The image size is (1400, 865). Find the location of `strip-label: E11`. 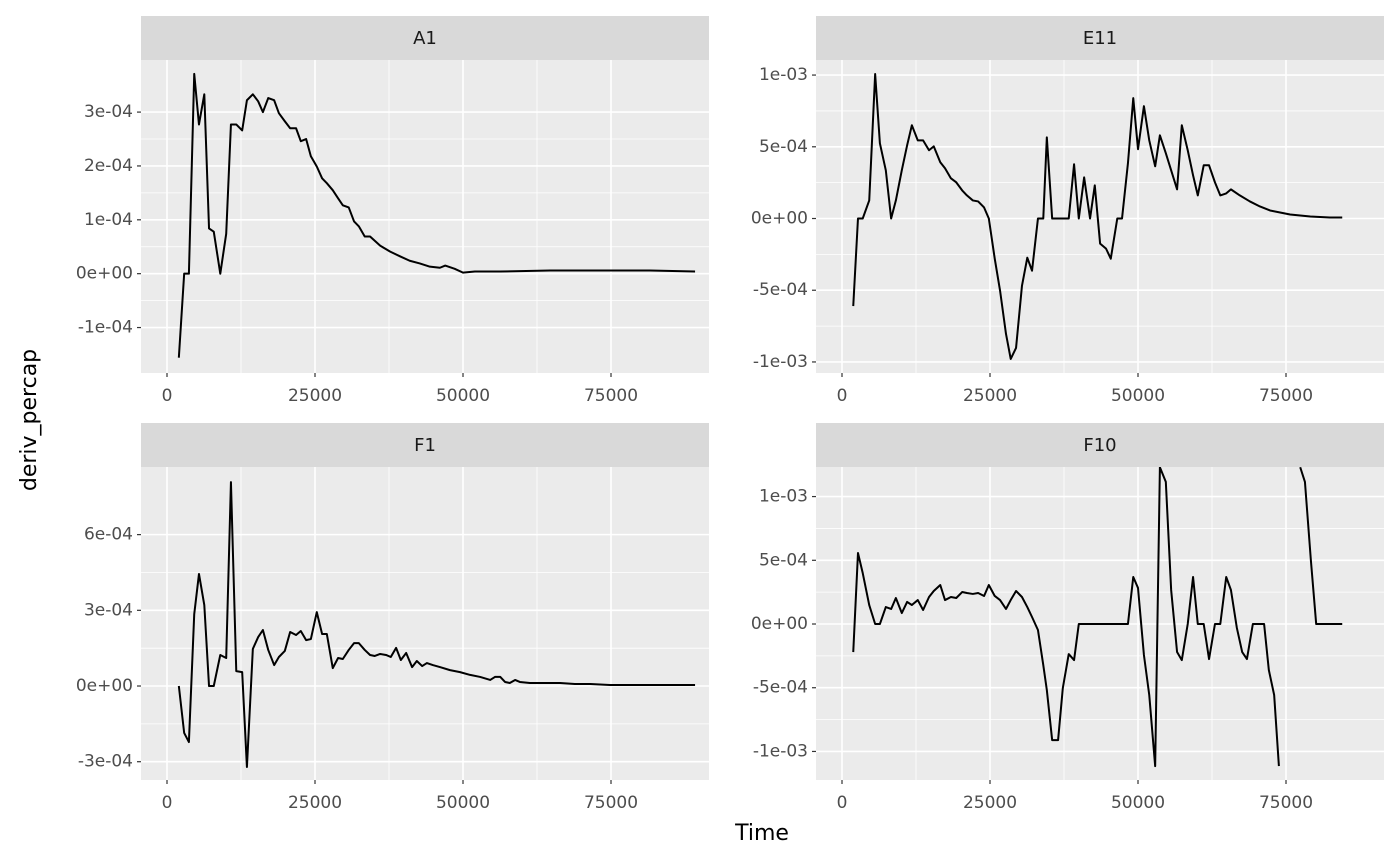

strip-label: E11 is located at coordinates (1100, 38).